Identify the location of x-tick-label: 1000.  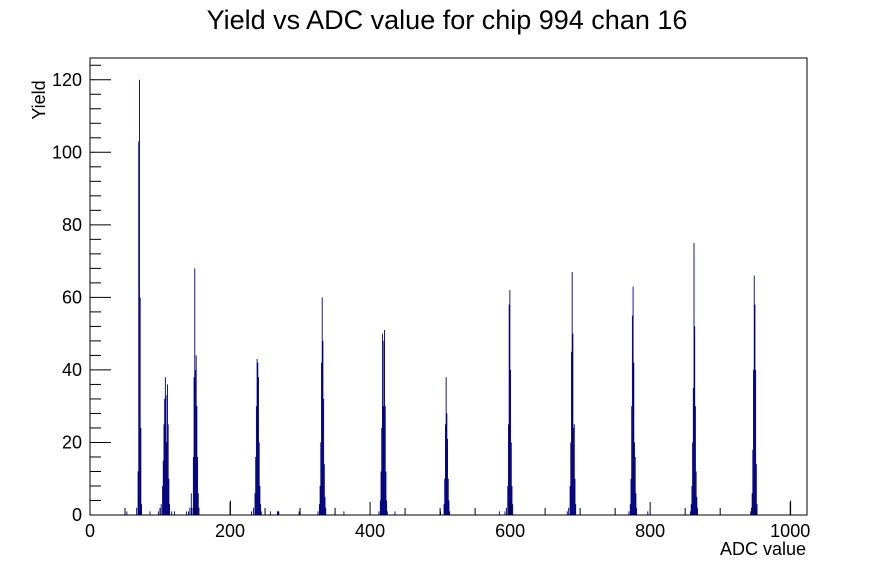
(790, 531).